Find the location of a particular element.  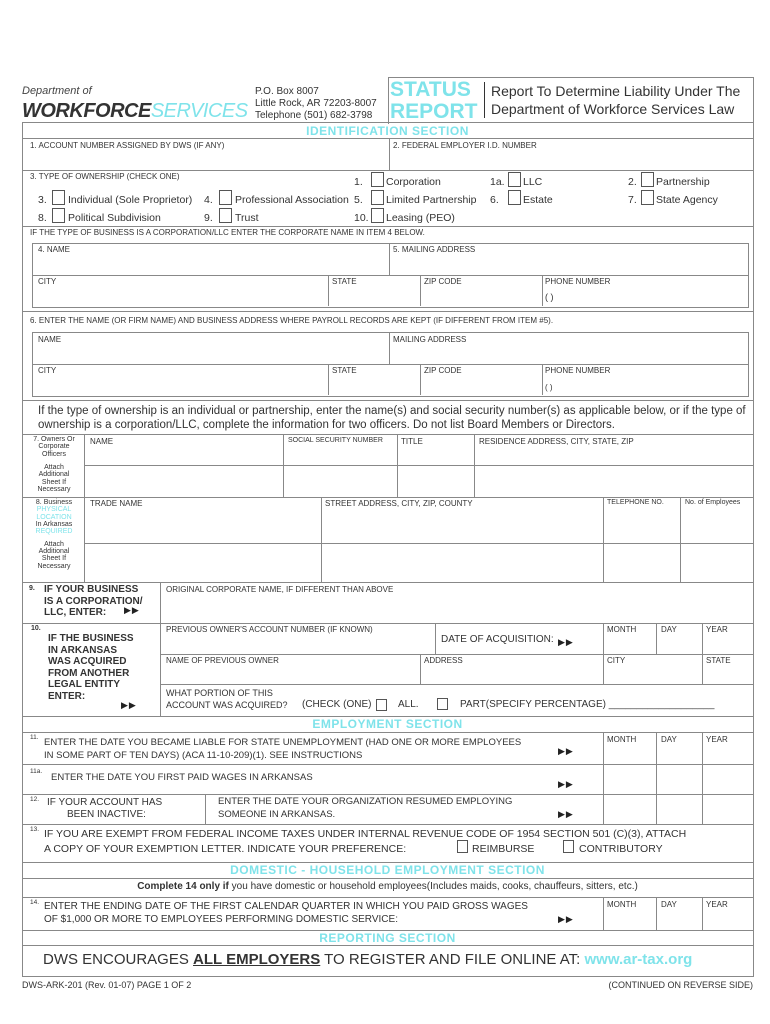

checkbox-all is located at coordinates (381, 705).